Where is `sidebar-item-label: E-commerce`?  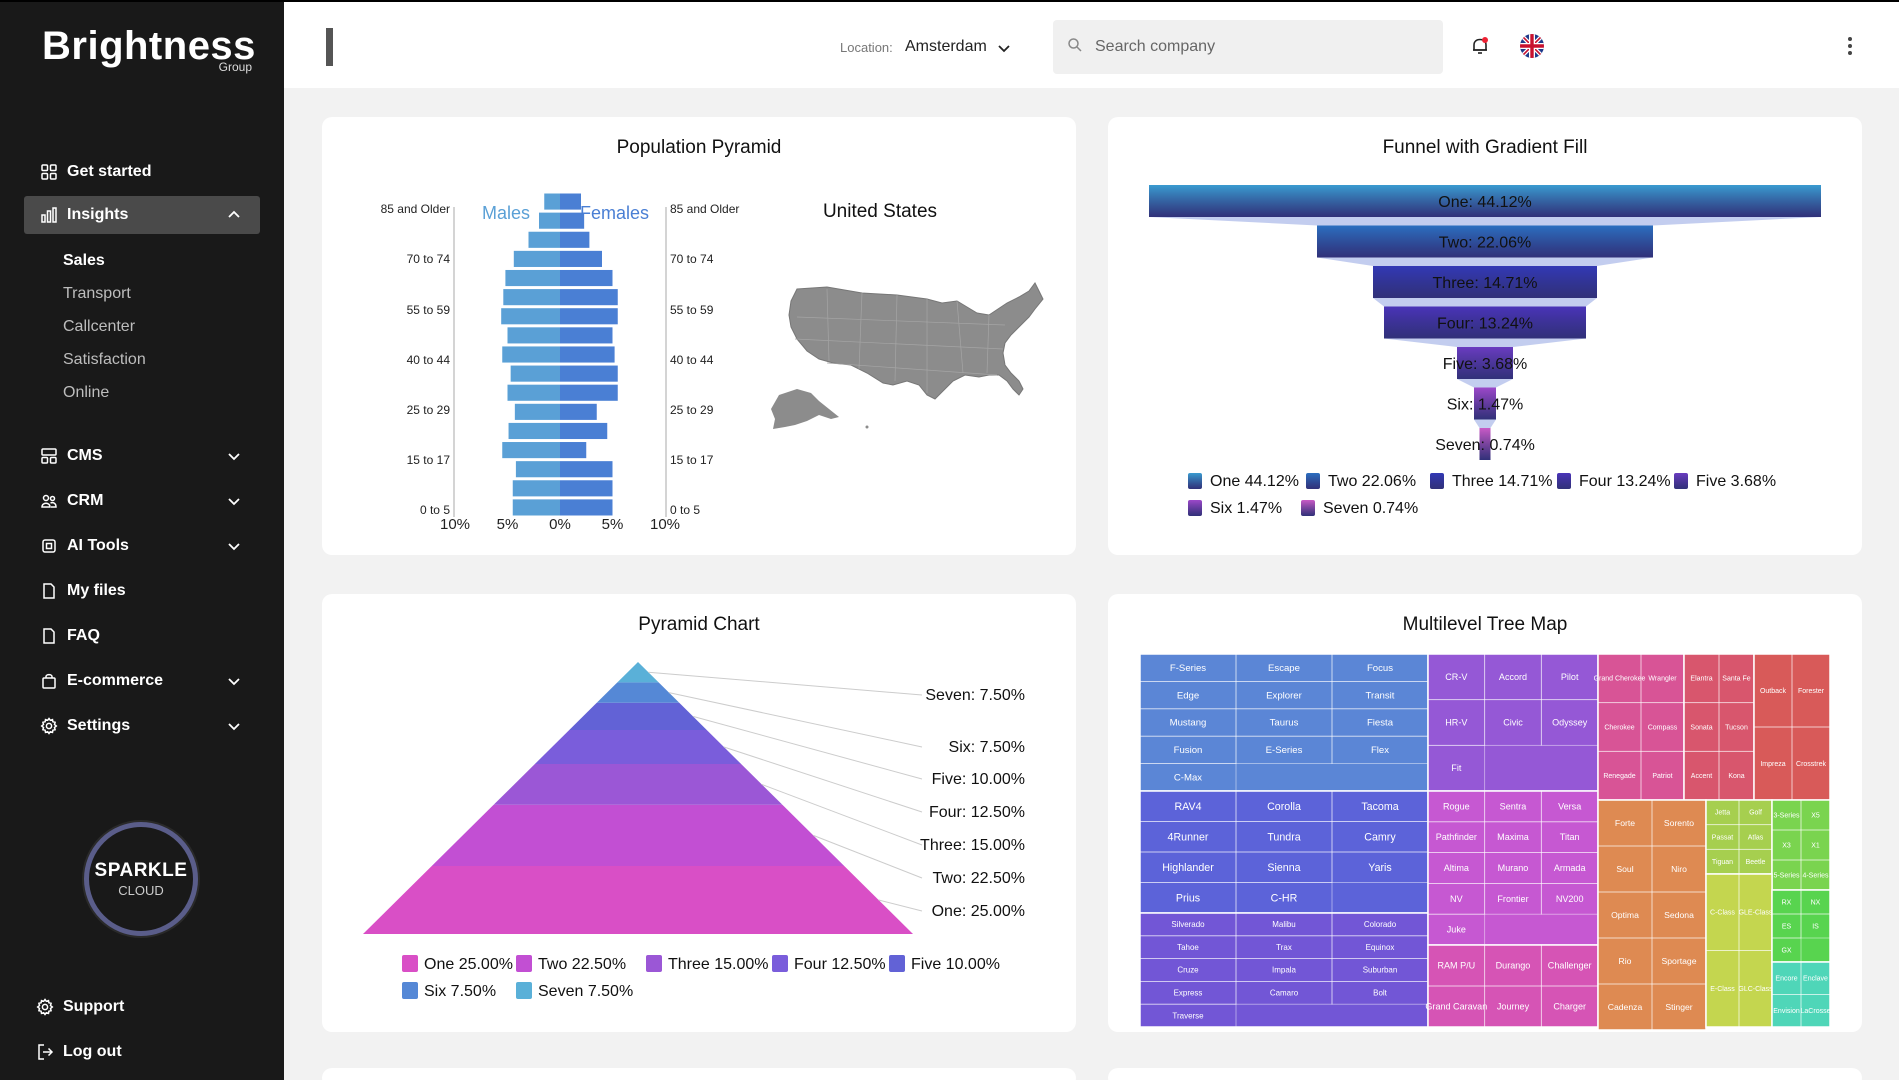 sidebar-item-label: E-commerce is located at coordinates (115, 680).